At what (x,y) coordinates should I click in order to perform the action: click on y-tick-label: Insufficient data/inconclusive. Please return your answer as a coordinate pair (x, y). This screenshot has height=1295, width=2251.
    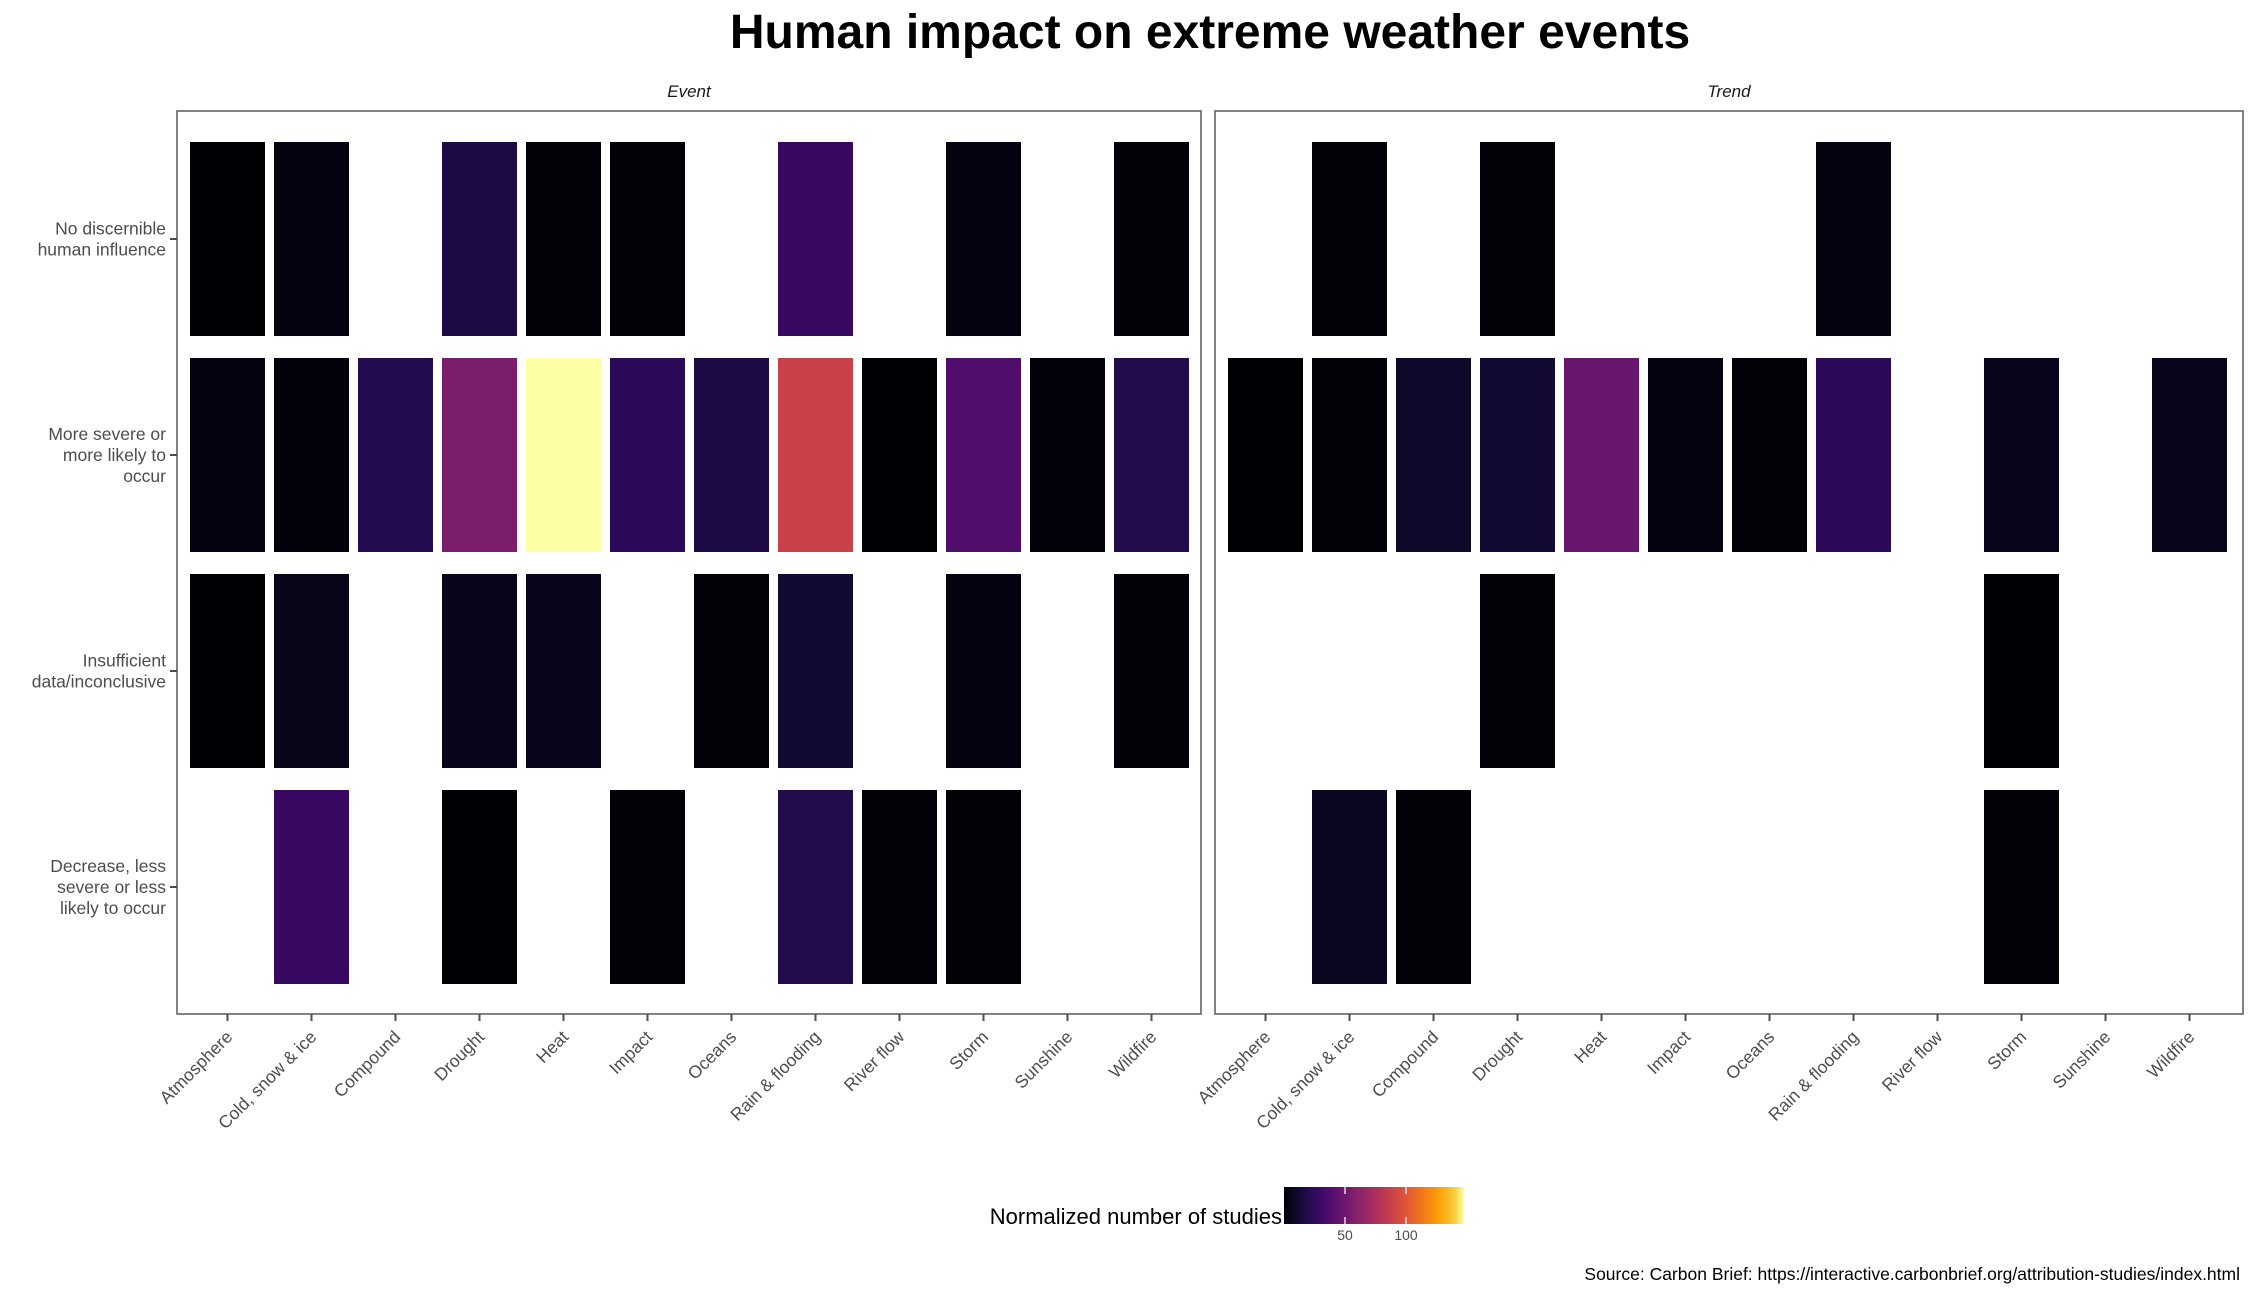
    Looking at the image, I should click on (99, 671).